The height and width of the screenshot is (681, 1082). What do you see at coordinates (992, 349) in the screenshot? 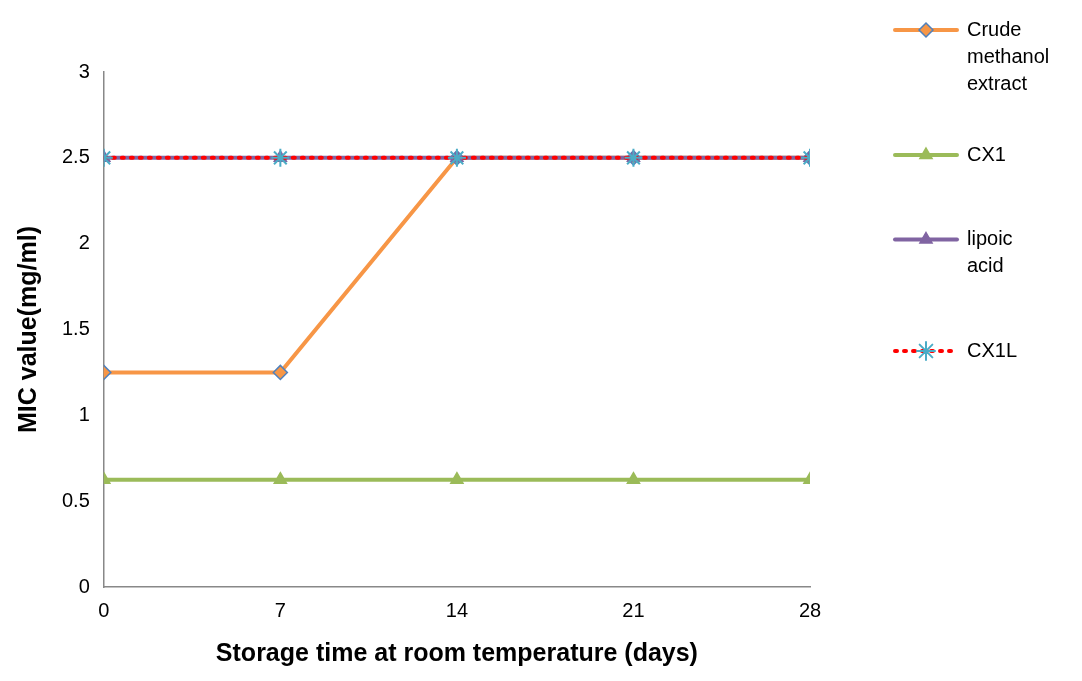
I see `legend-label: CX1L` at bounding box center [992, 349].